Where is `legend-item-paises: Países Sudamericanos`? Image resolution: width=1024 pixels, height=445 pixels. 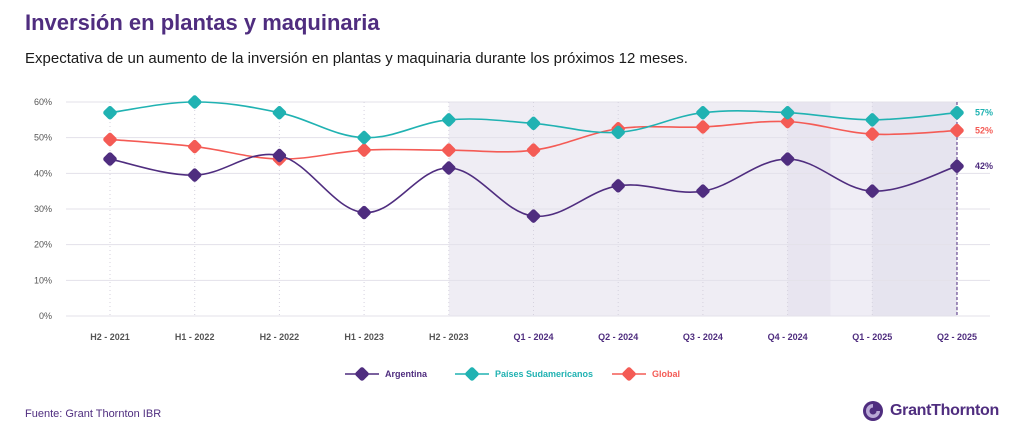
legend-item-paises: Países Sudamericanos is located at coordinates (524, 374).